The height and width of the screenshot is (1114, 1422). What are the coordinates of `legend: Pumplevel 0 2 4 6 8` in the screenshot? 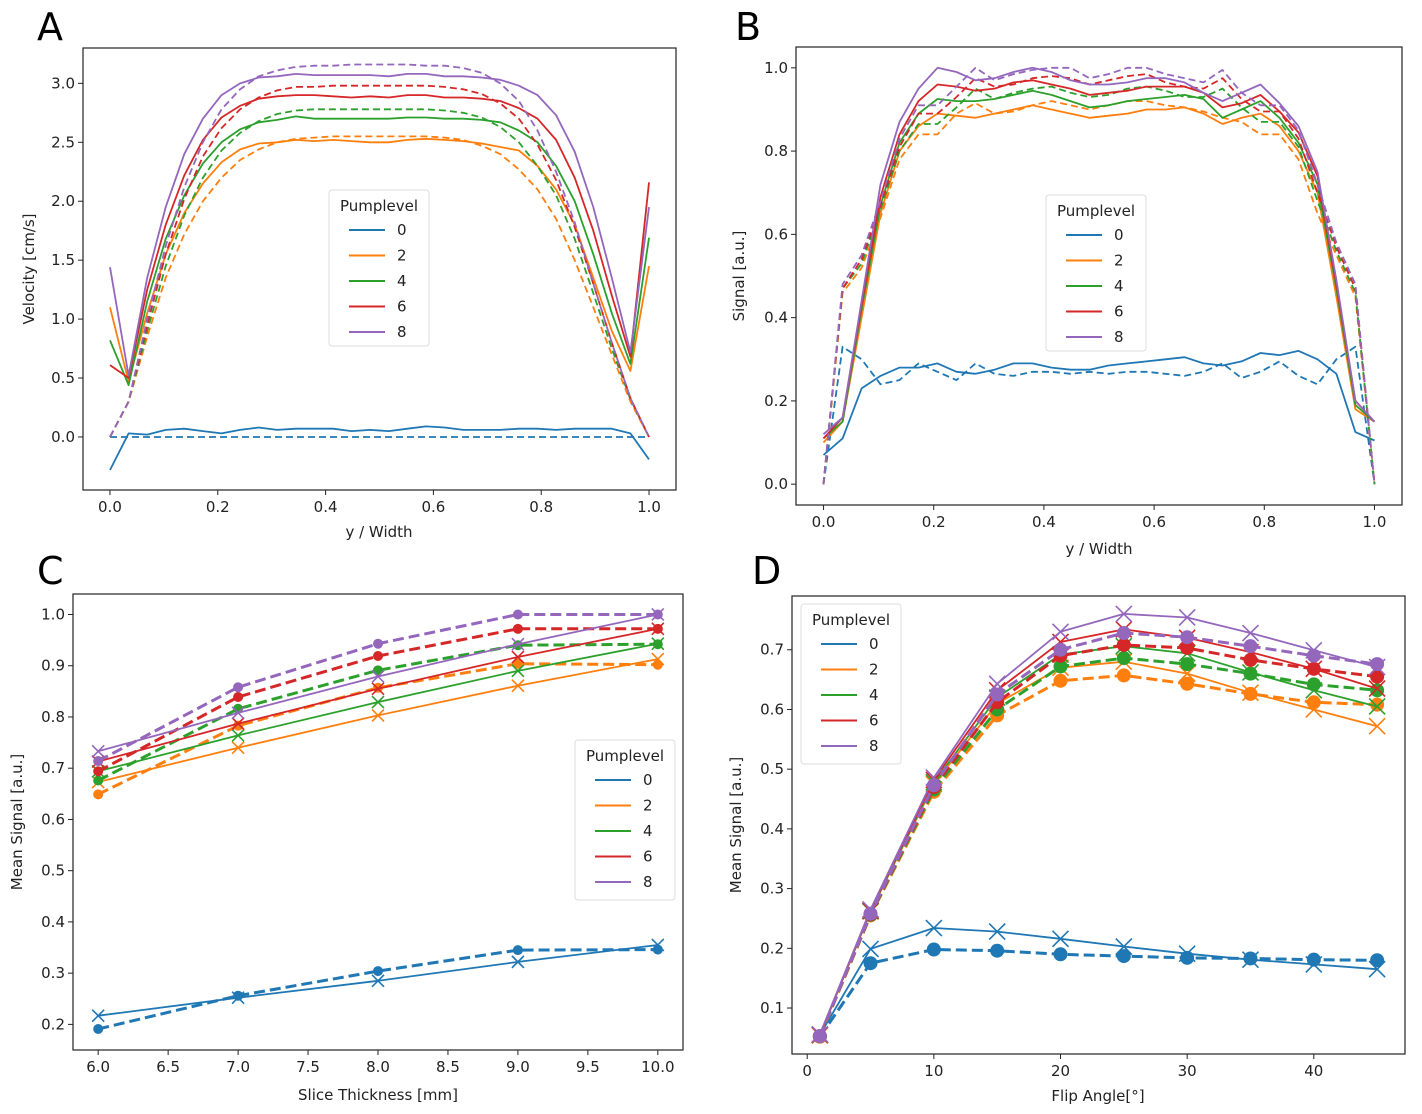 It's located at (1096, 273).